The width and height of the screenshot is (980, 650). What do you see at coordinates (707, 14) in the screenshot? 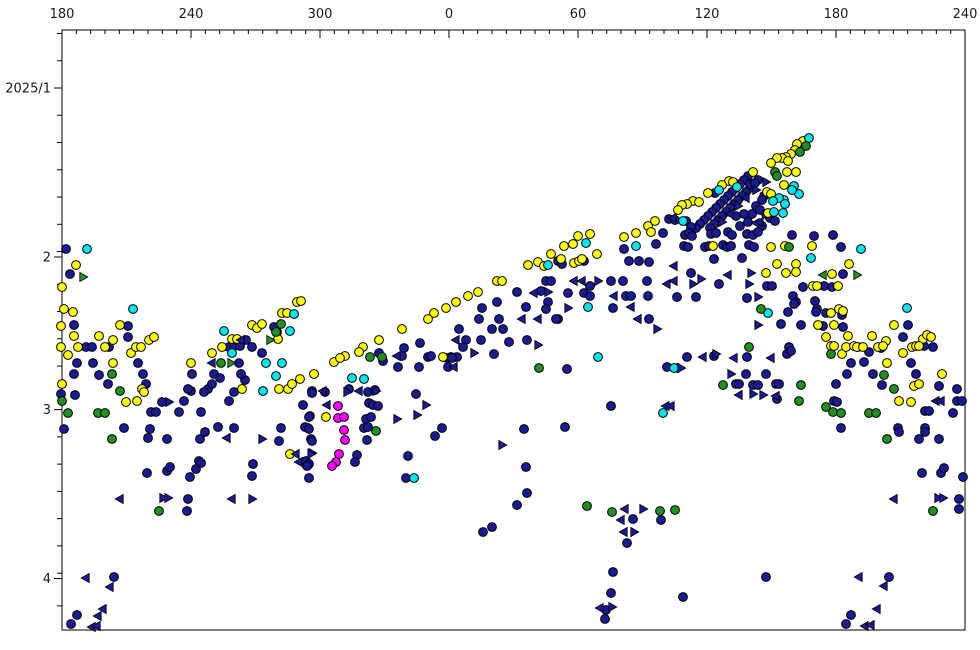
I see `x-tick-label: 120` at bounding box center [707, 14].